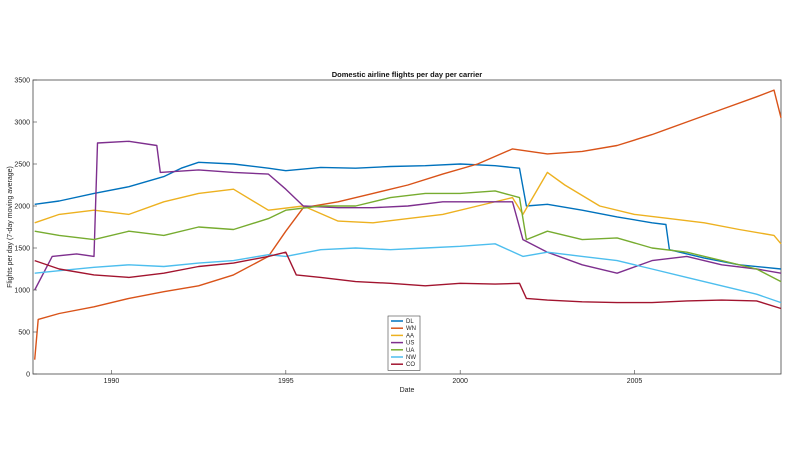 Image resolution: width=792 pixels, height=467 pixels. I want to click on x-axis-ticks: 1990 1995 2000 2005, so click(373, 377).